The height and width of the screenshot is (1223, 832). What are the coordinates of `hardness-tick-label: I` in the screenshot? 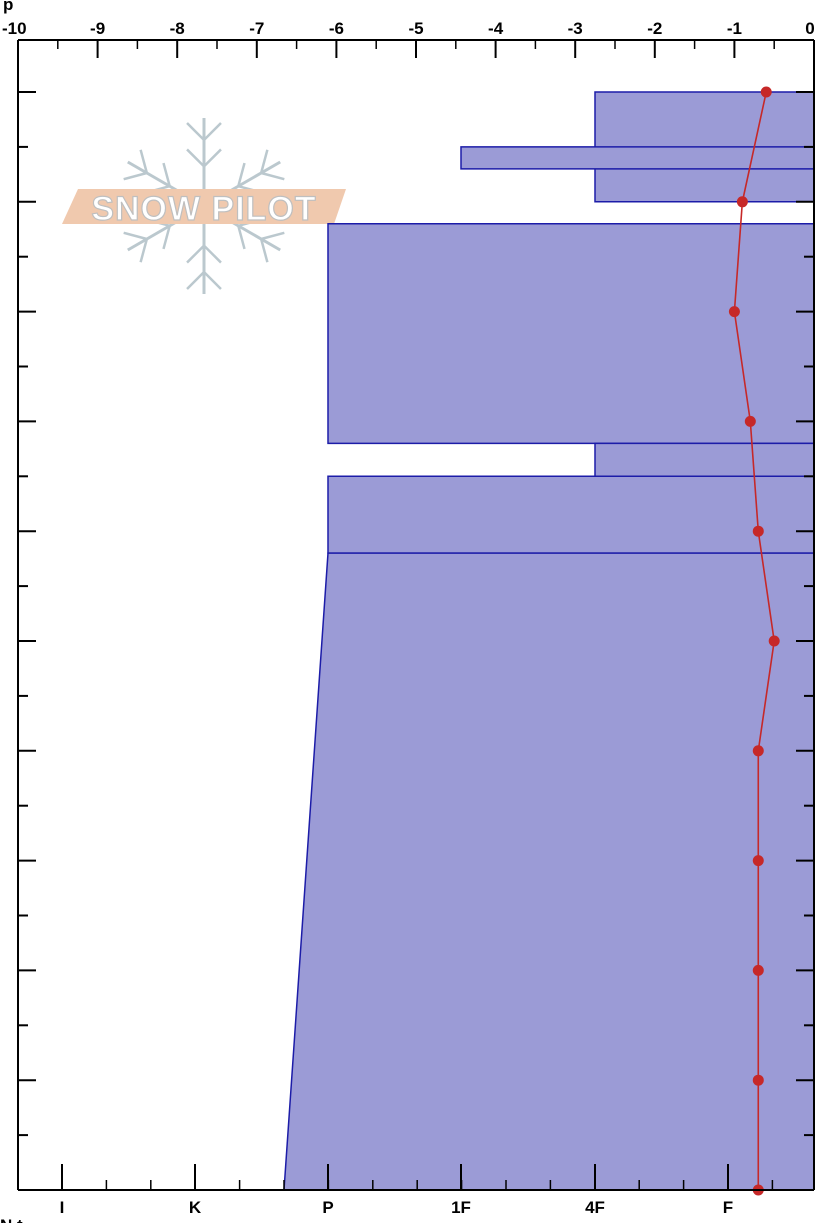 It's located at (62, 1207).